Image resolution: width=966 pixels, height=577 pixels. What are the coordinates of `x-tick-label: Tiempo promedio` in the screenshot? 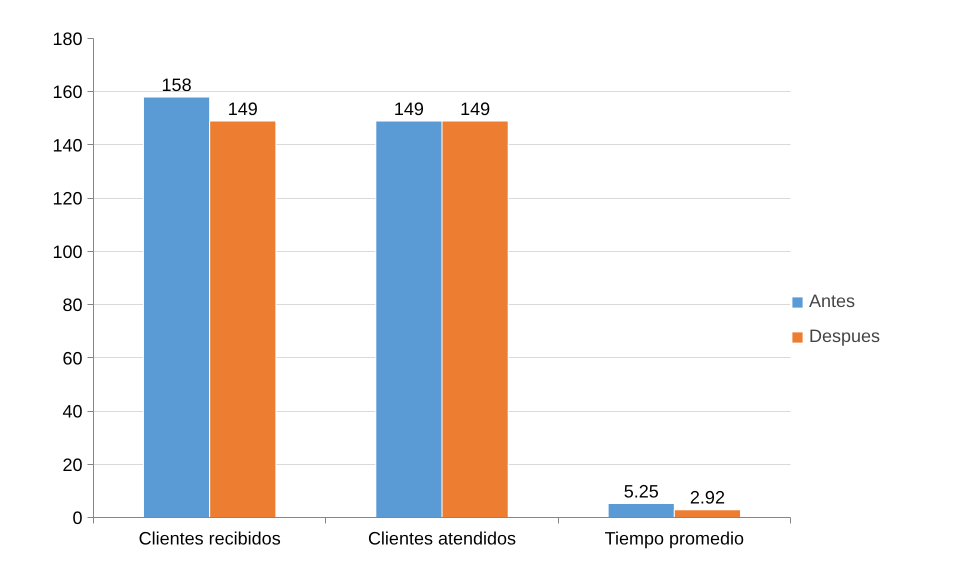 It's located at (674, 538).